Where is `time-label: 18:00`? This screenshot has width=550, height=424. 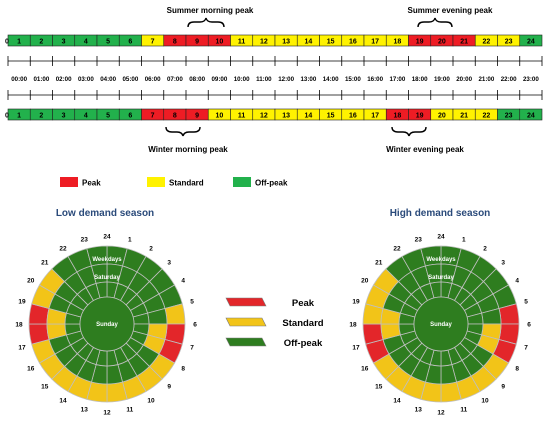
time-label: 18:00 is located at coordinates (420, 79).